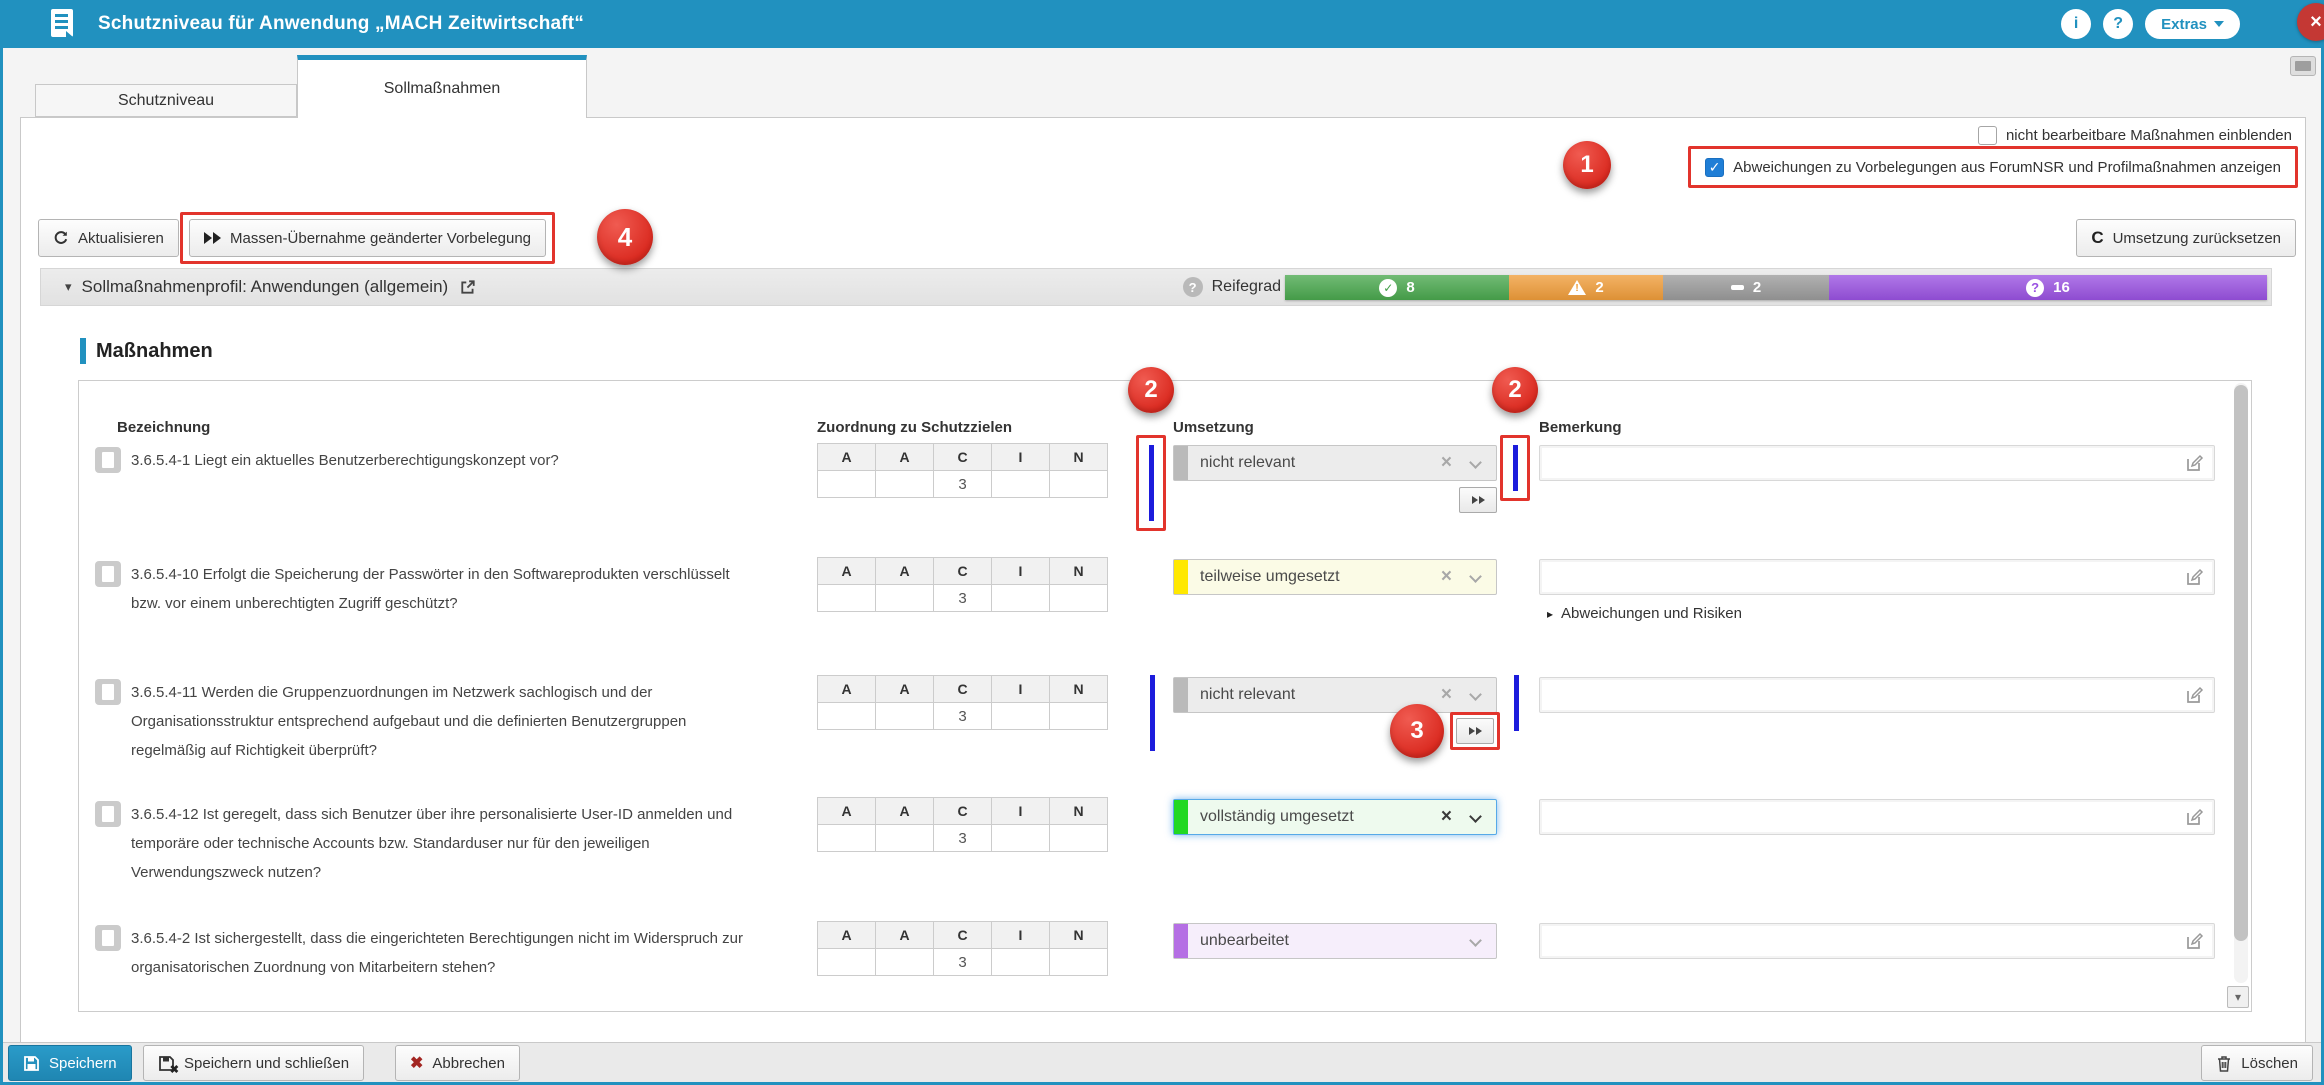 The height and width of the screenshot is (1085, 2324). Describe the element at coordinates (1644, 613) in the screenshot. I see `deviations-risks-link: ▸ Abweichungen und Risiken` at that location.